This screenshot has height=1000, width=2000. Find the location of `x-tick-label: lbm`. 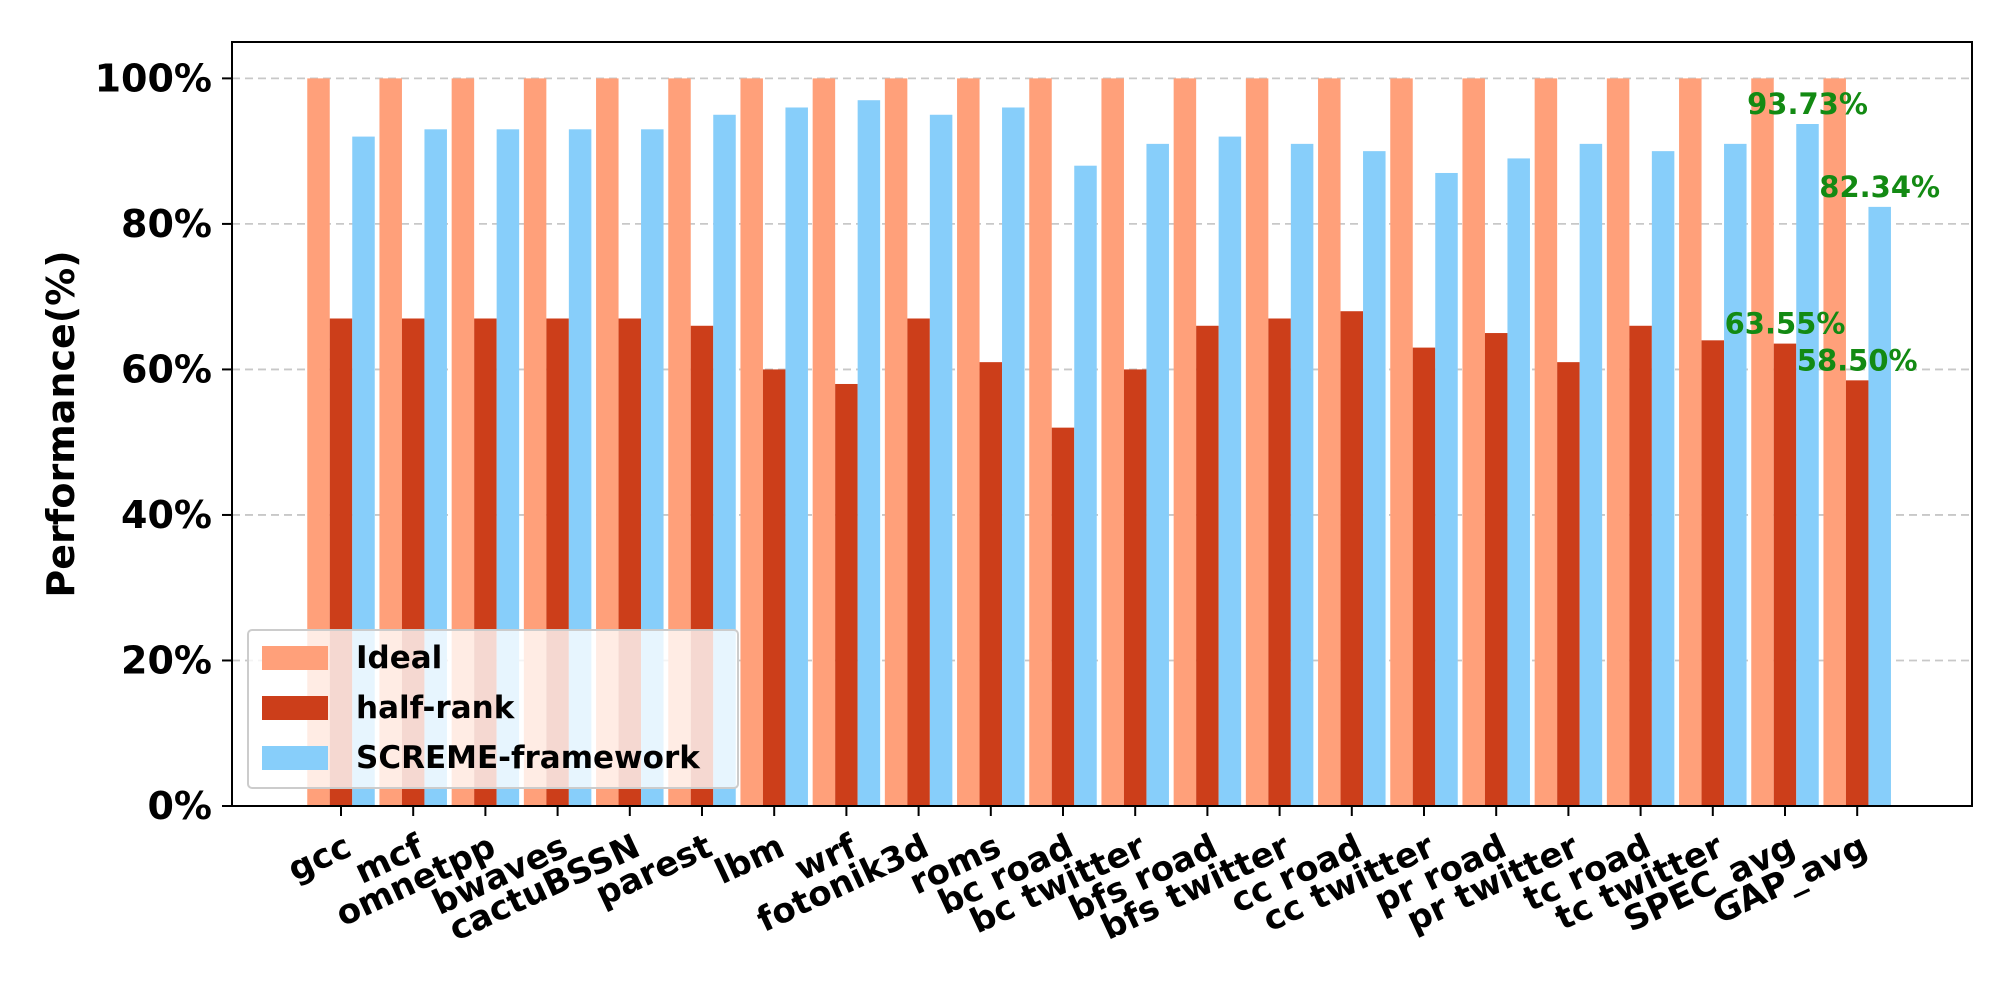

x-tick-label: lbm is located at coordinates (750, 859).